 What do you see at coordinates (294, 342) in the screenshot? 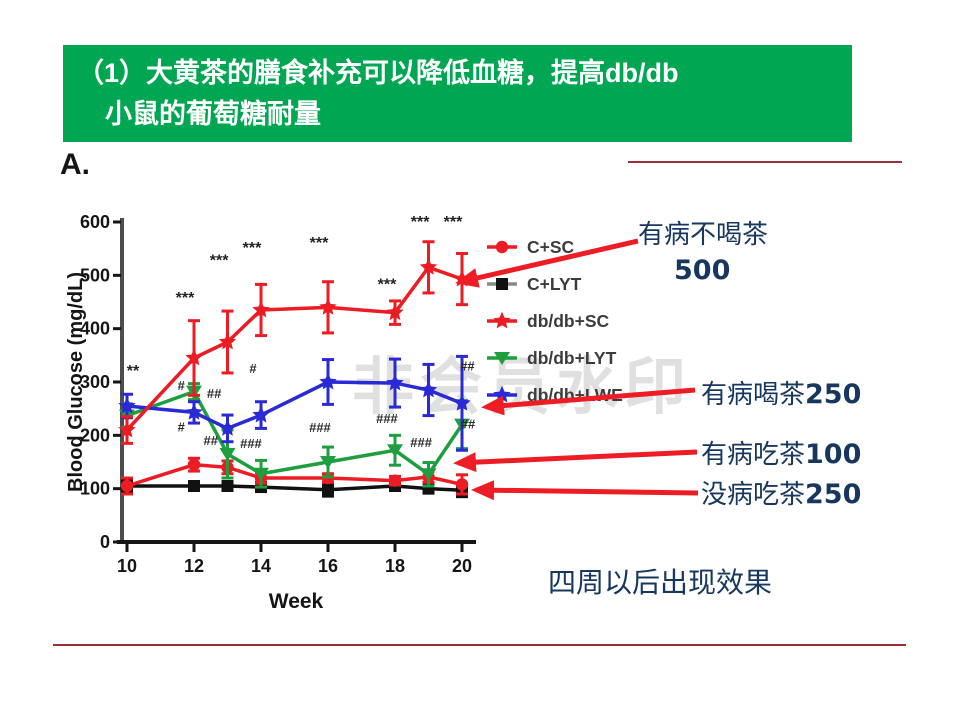
I see `series-db-db-sc` at bounding box center [294, 342].